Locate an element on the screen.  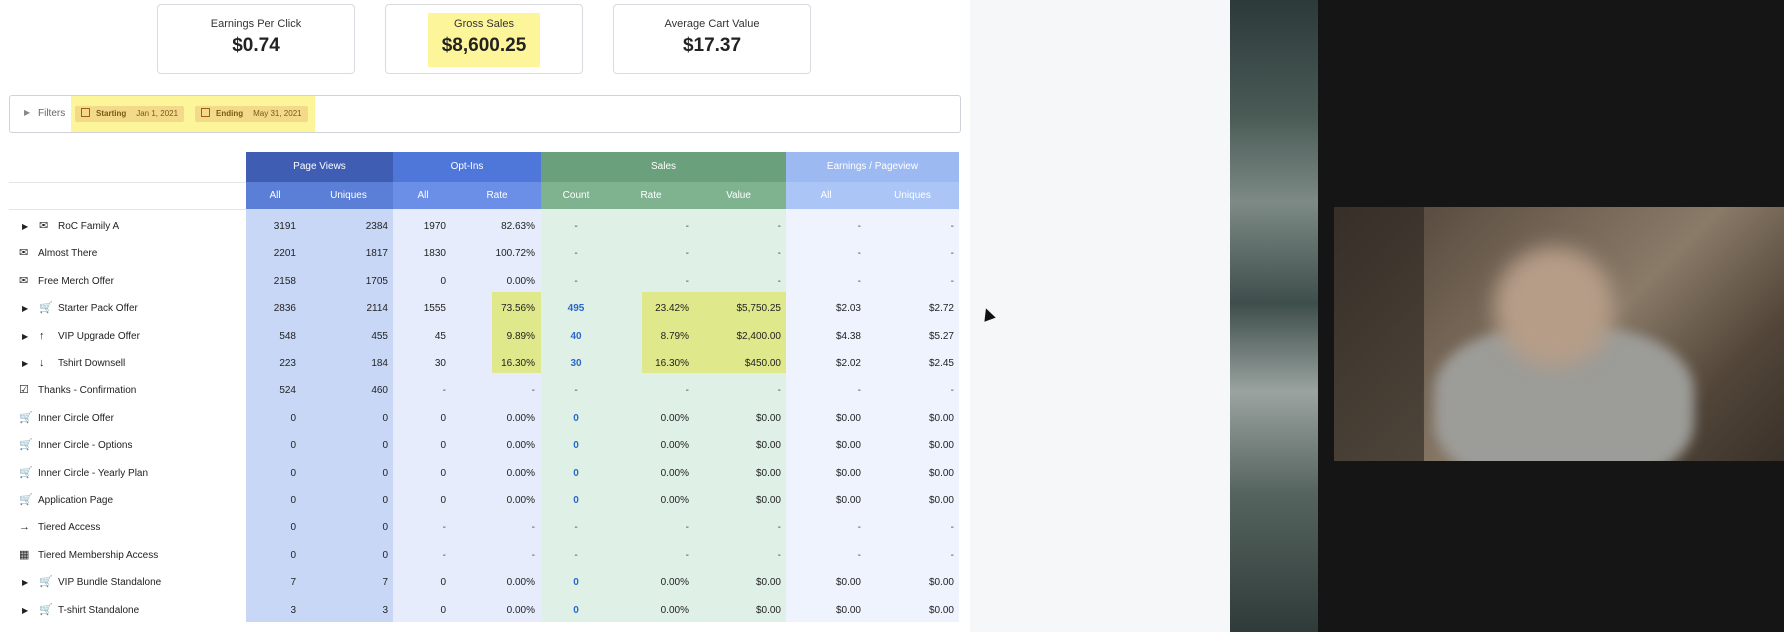
row-name: RoC Family A is located at coordinates (89, 226).